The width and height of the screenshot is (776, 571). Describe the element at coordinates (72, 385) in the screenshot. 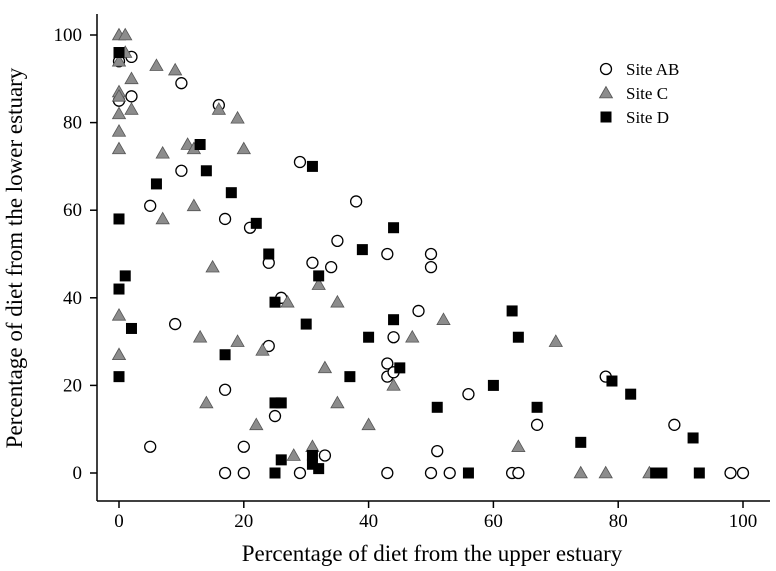

I see `y-tick-label: 20` at that location.